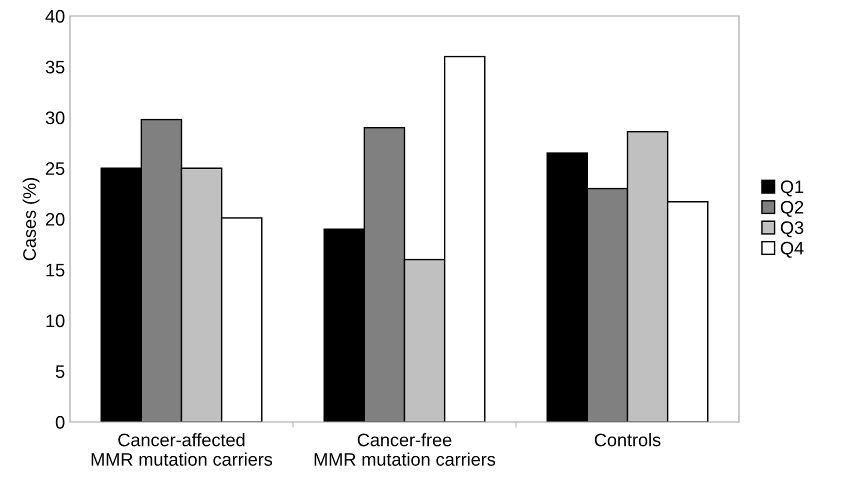 This screenshot has height=482, width=852. What do you see at coordinates (55, 321) in the screenshot?
I see `y-tick-label: 10` at bounding box center [55, 321].